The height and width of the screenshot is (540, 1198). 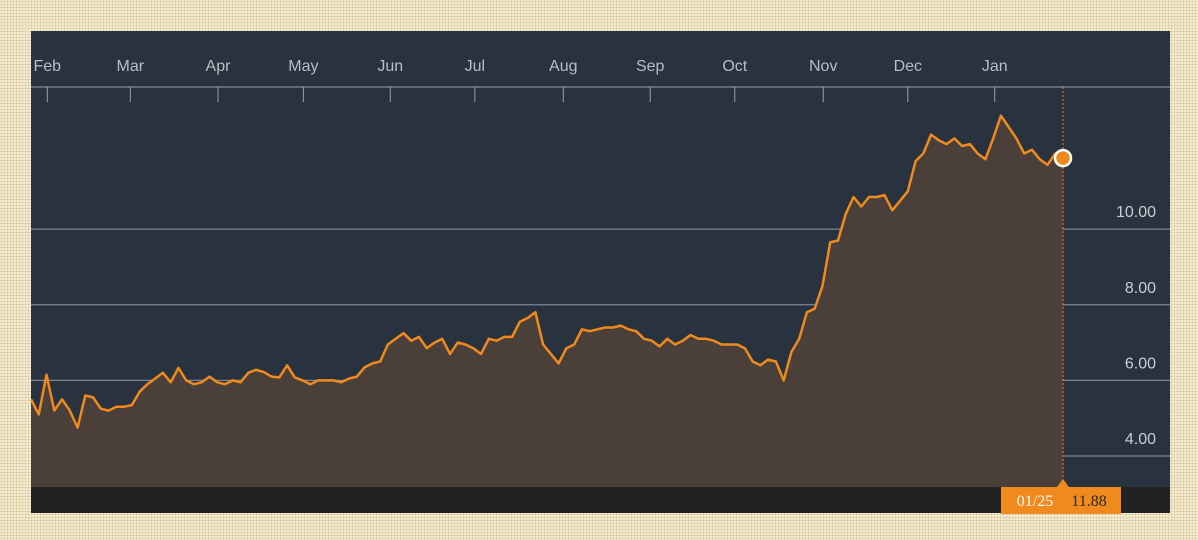 I want to click on y-tick-label: 6.00, so click(x=1140, y=363).